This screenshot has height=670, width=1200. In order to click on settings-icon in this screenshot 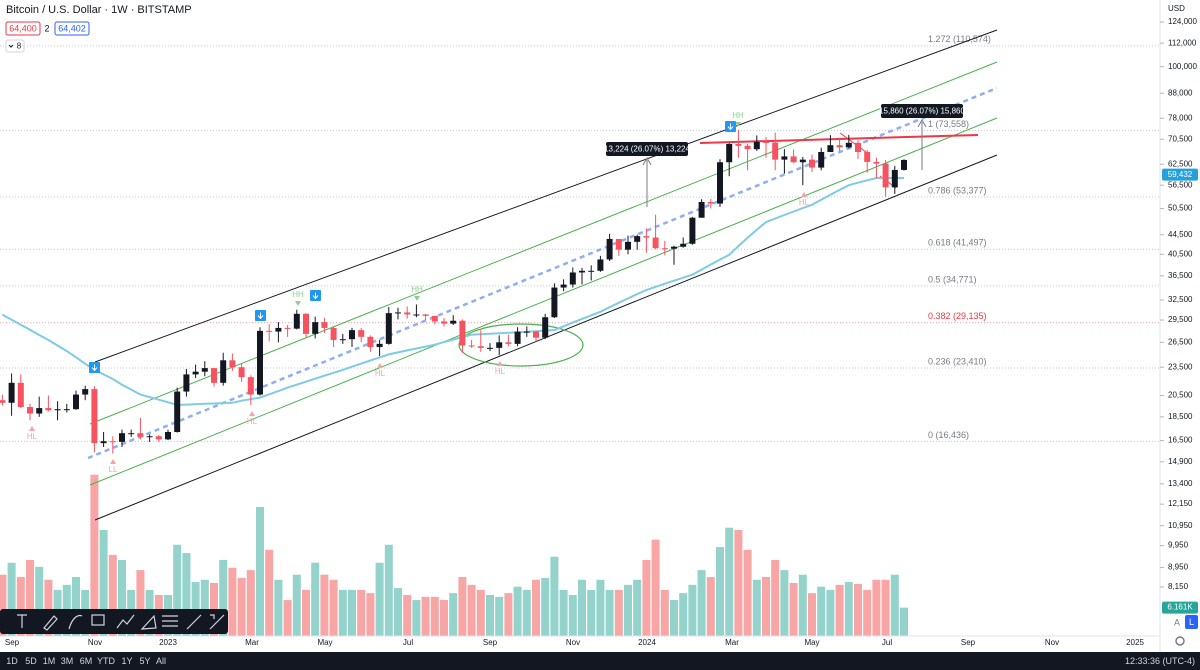, I will do `click(1180, 641)`.